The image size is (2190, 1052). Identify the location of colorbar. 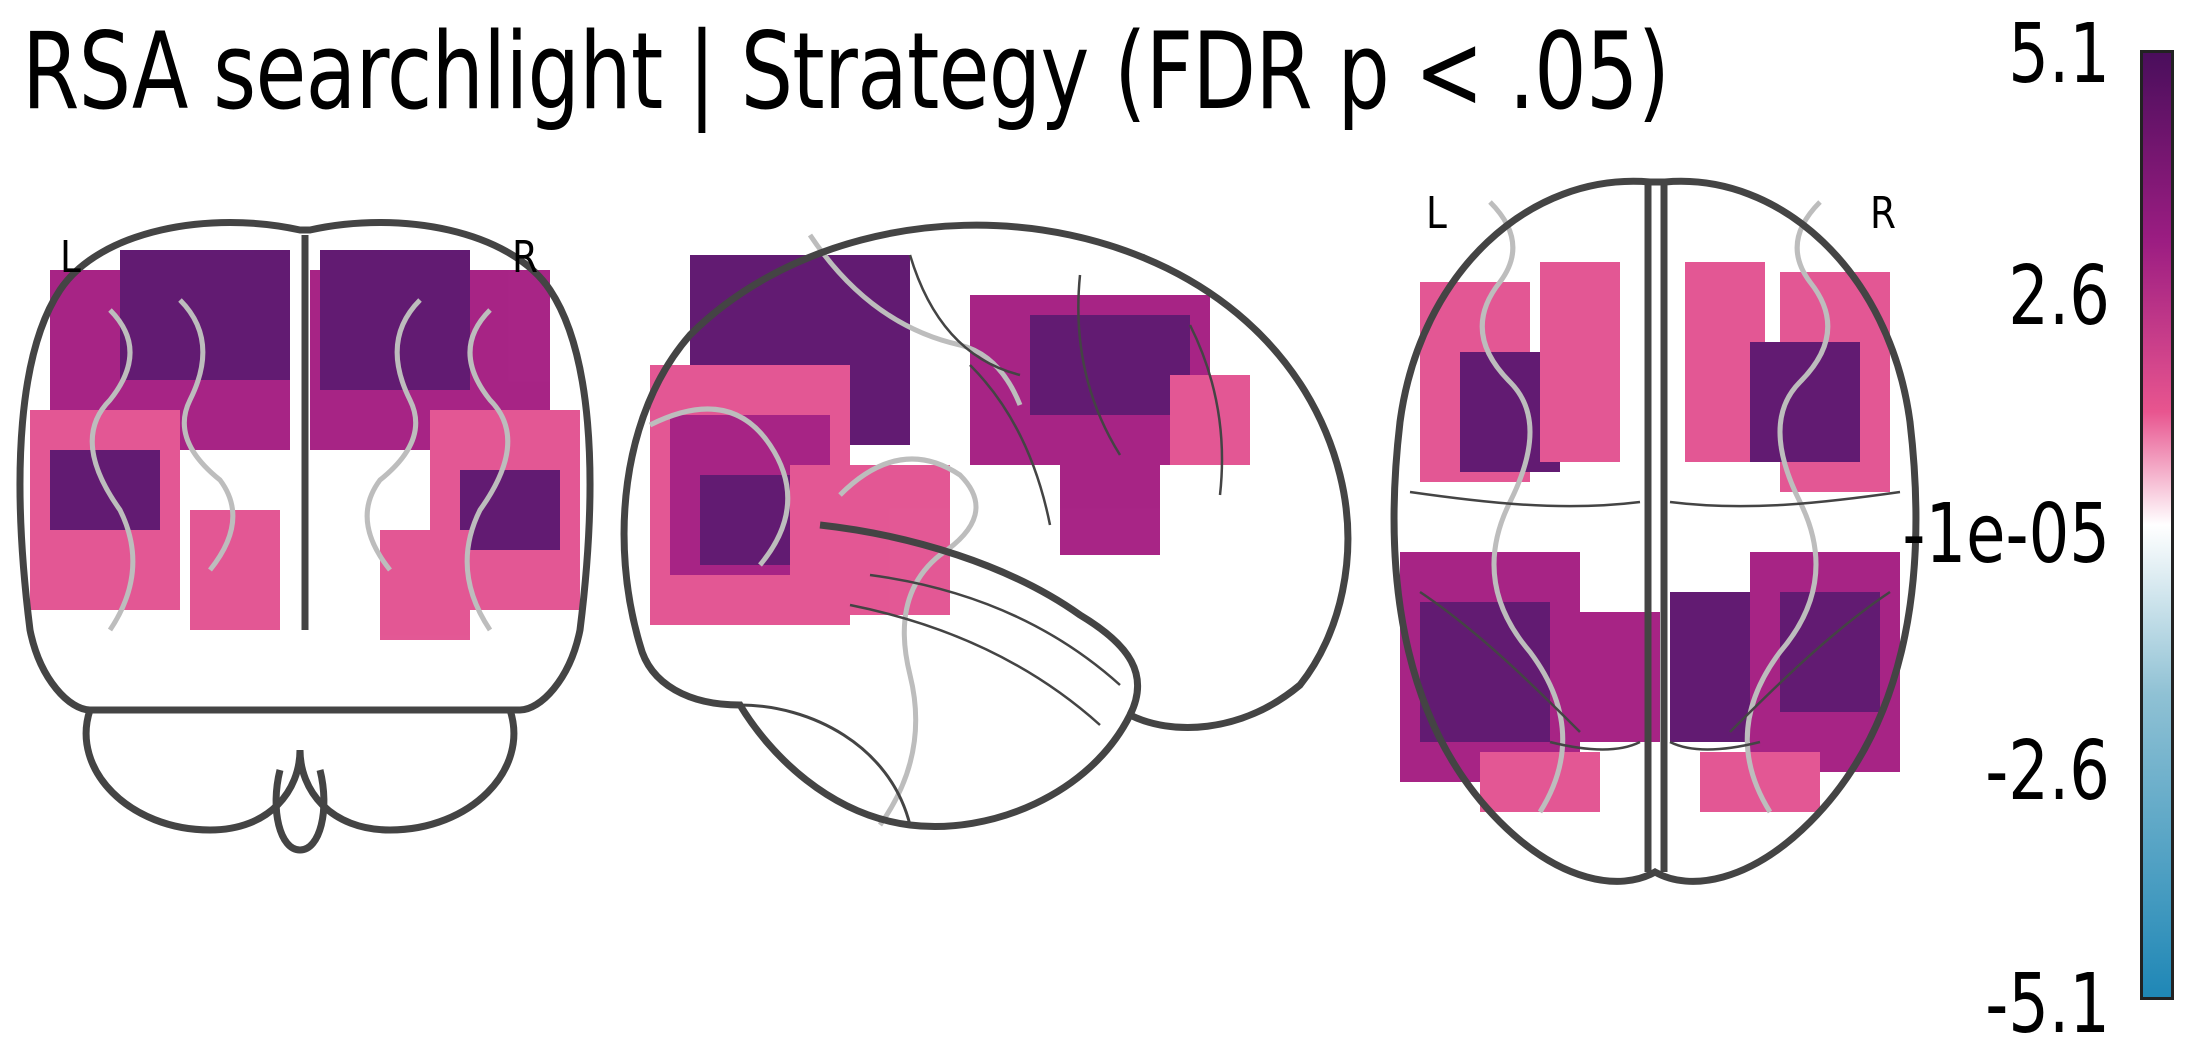
(2157, 525).